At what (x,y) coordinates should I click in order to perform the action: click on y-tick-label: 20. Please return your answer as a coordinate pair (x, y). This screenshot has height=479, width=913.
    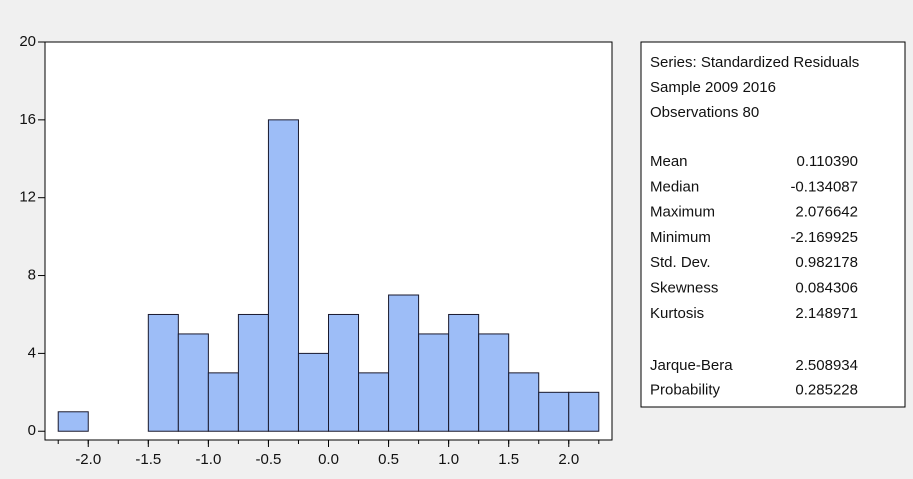
    Looking at the image, I should click on (27, 41).